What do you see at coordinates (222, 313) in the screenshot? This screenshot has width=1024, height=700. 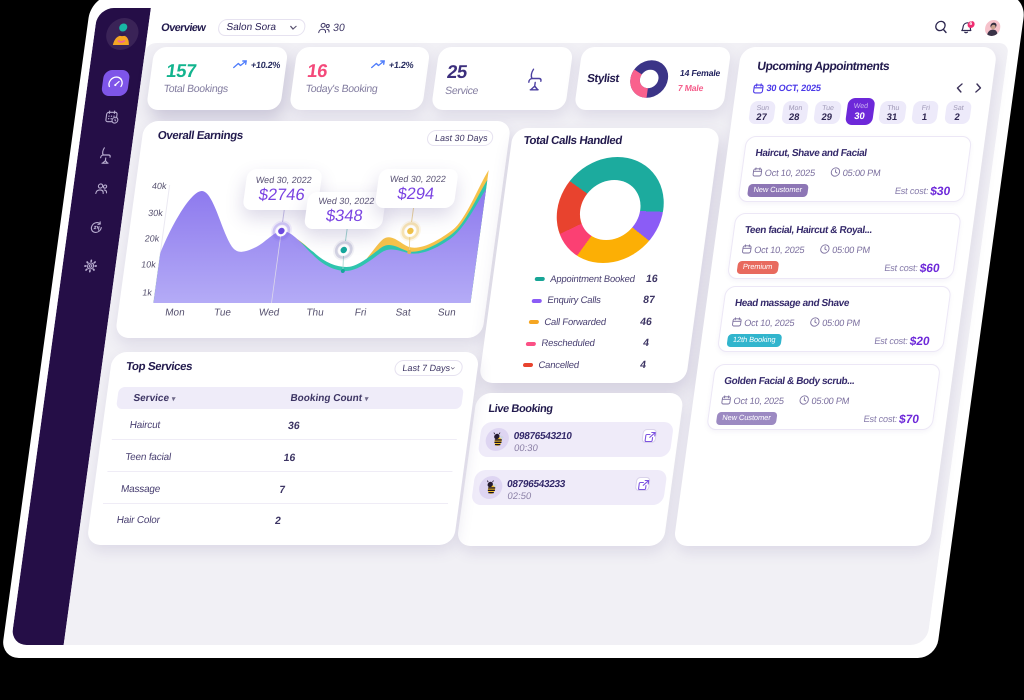 I see `svg-text: Tue` at bounding box center [222, 313].